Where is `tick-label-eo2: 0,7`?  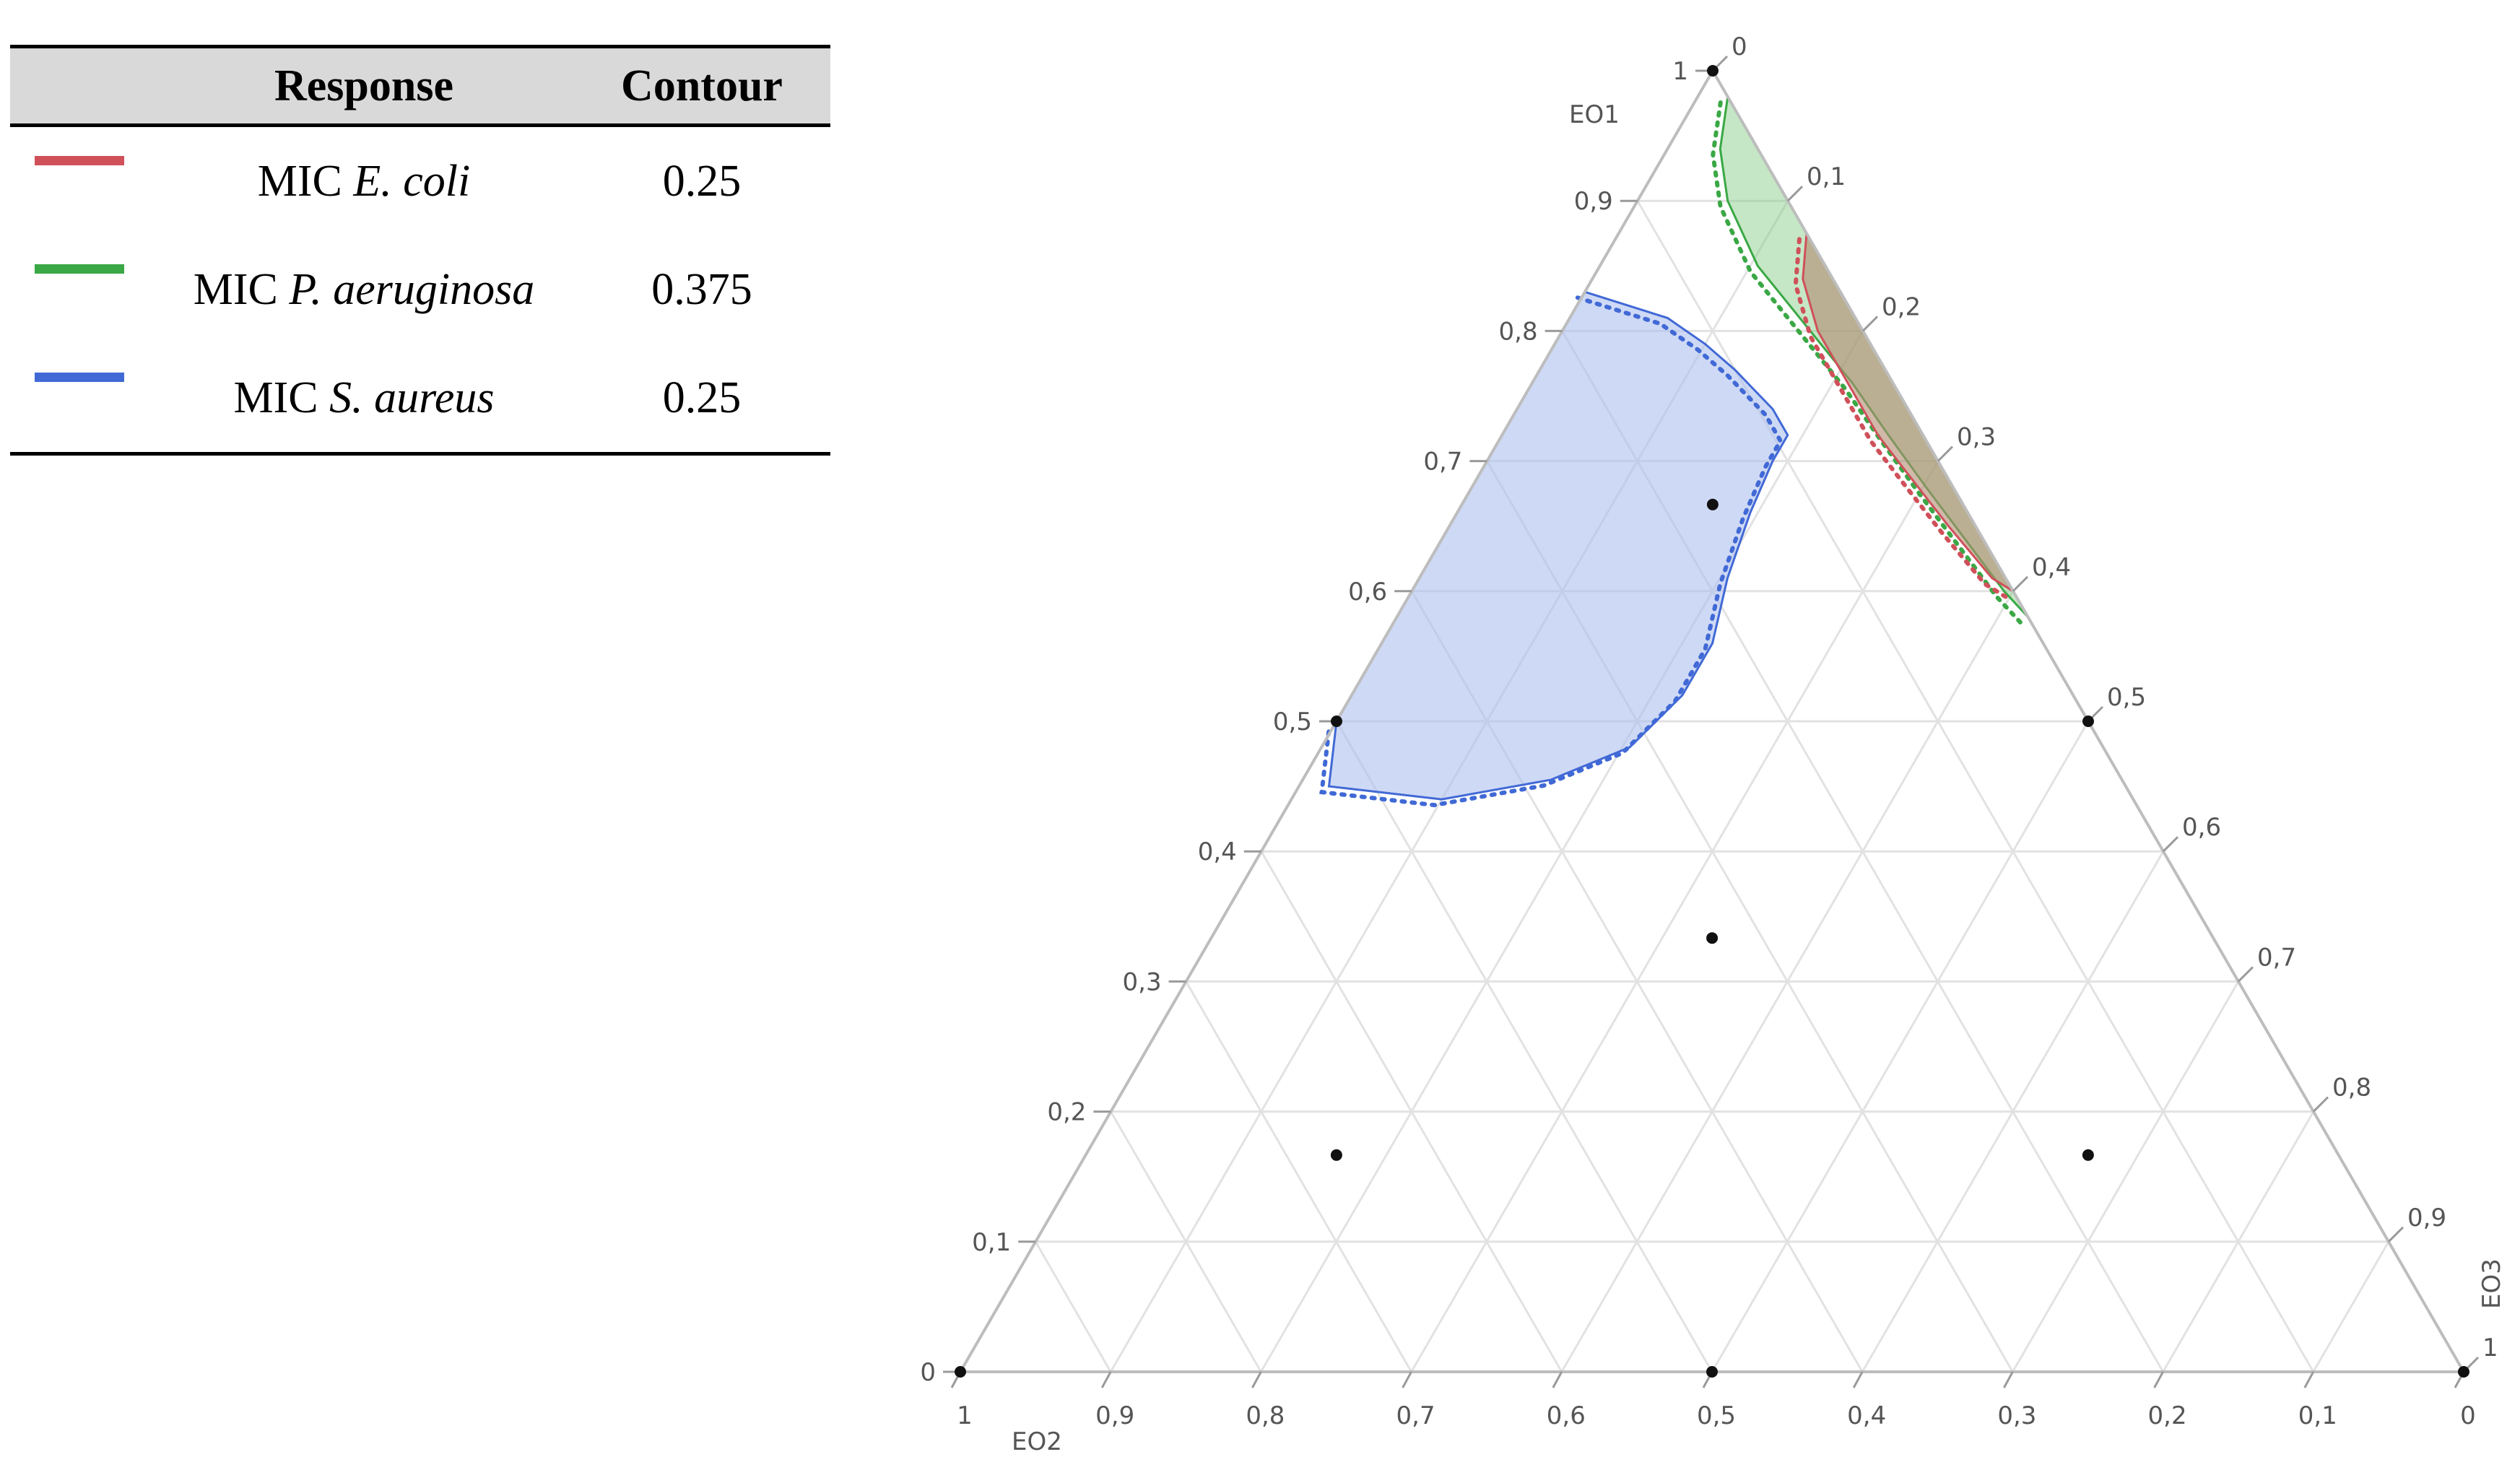
tick-label-eo2: 0,7 is located at coordinates (1415, 1415).